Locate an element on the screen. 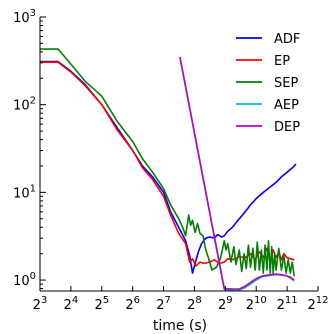 Image resolution: width=328 pixels, height=334 pixels. x-tick-label: 29 is located at coordinates (225, 304).